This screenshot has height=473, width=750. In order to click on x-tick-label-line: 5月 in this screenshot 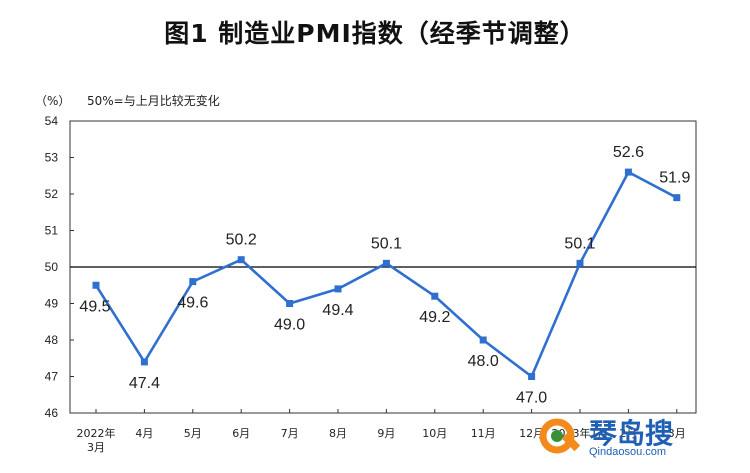, I will do `click(193, 433)`.